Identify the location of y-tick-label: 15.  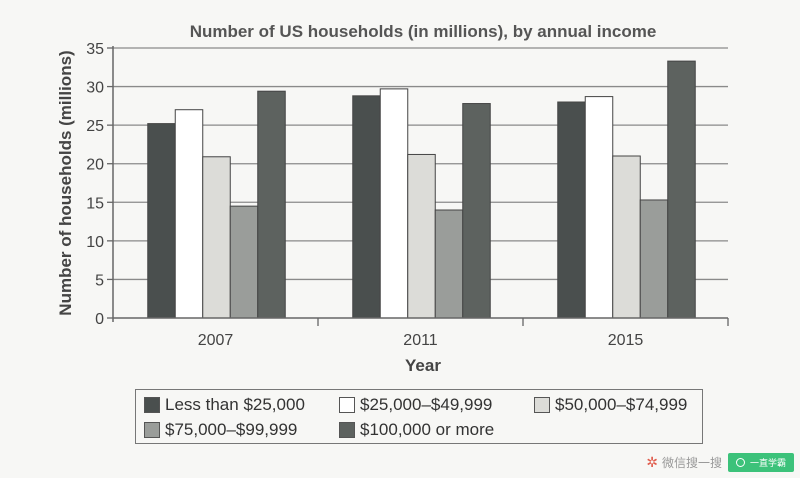
(95, 203).